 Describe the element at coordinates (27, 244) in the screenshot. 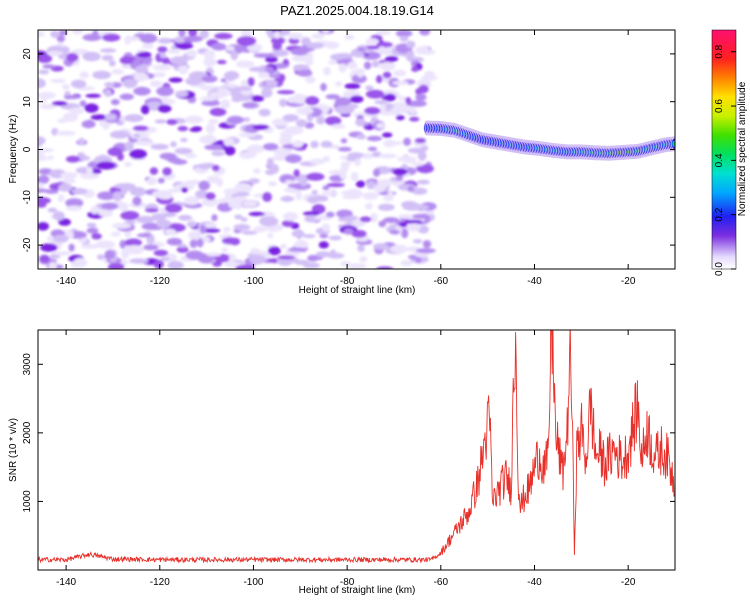

I see `y-tick-label: -20` at that location.